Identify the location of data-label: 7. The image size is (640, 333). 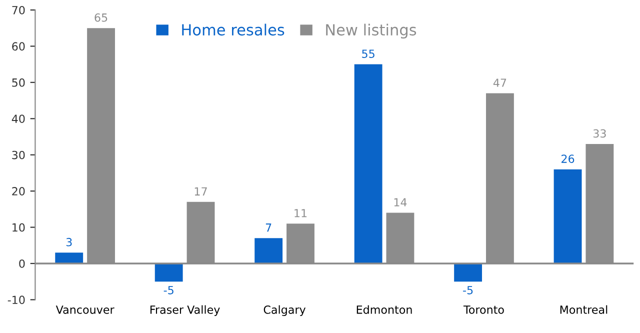
(269, 228).